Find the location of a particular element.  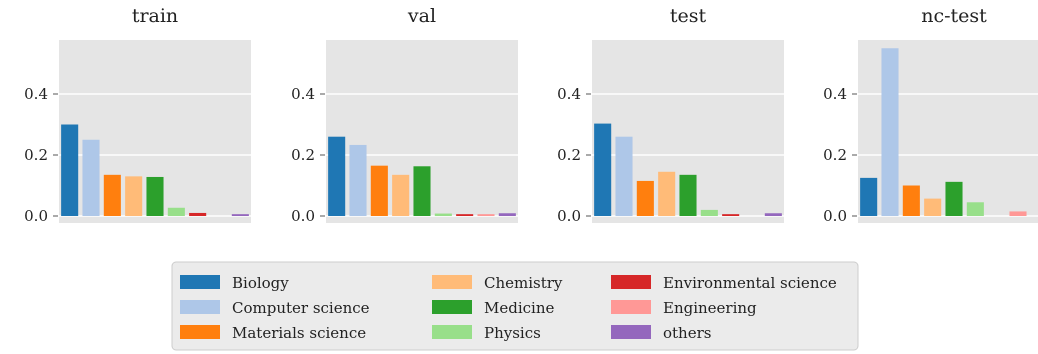

panel-title: test is located at coordinates (688, 16).